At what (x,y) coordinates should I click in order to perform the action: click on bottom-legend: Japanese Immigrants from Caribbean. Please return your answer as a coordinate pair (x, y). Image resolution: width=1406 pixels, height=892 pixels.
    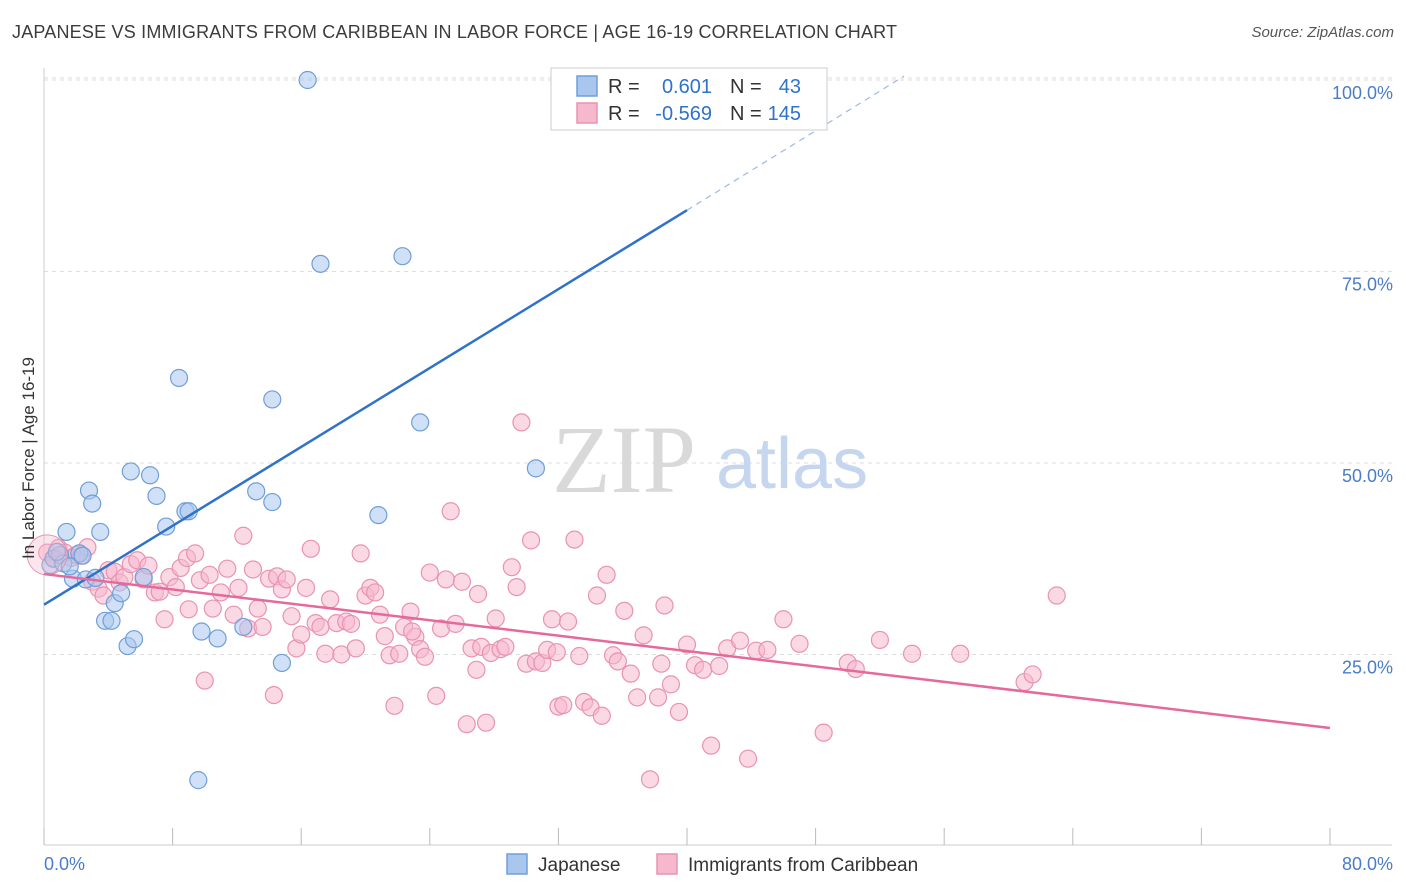
    Looking at the image, I should click on (712, 864).